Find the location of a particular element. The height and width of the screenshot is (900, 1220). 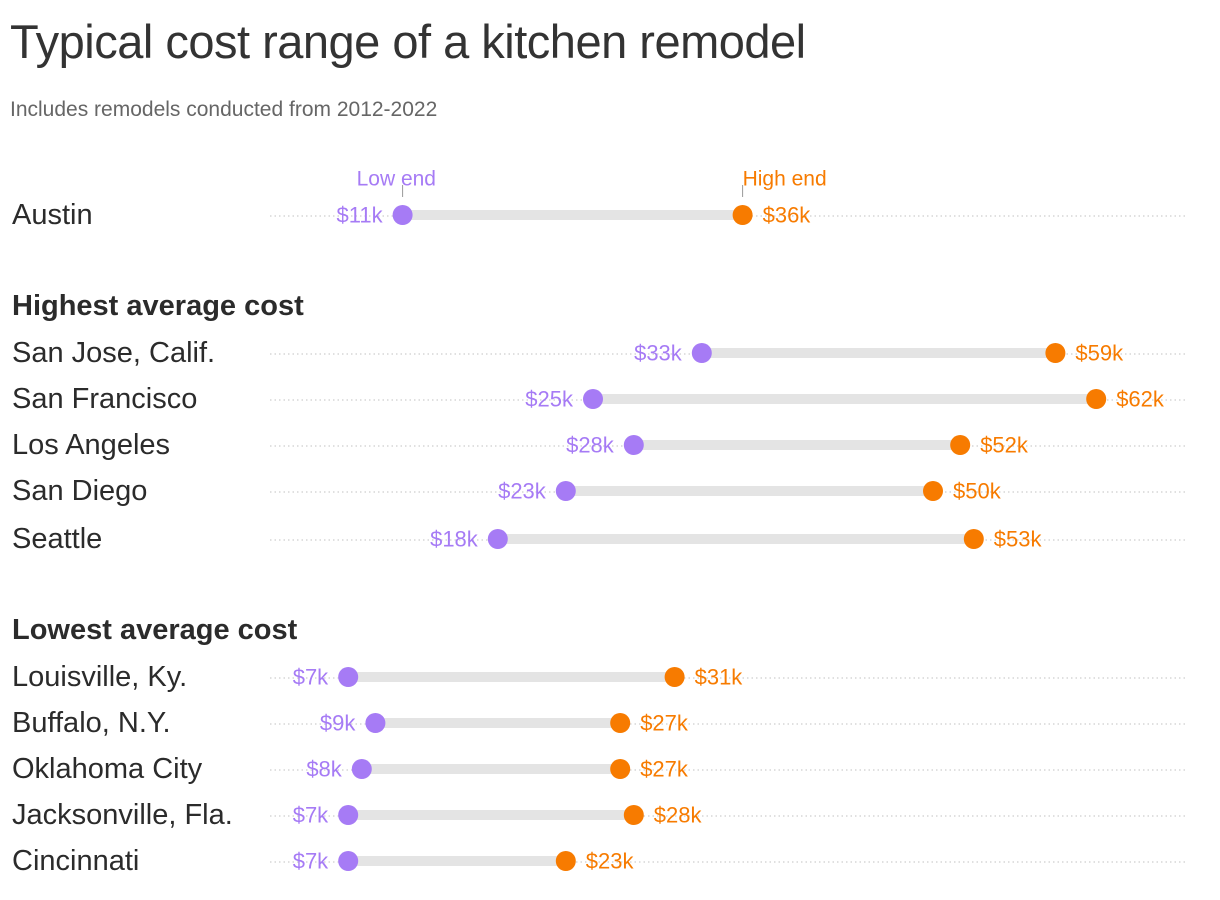

row-label: San Jose, Calif. is located at coordinates (113, 353).